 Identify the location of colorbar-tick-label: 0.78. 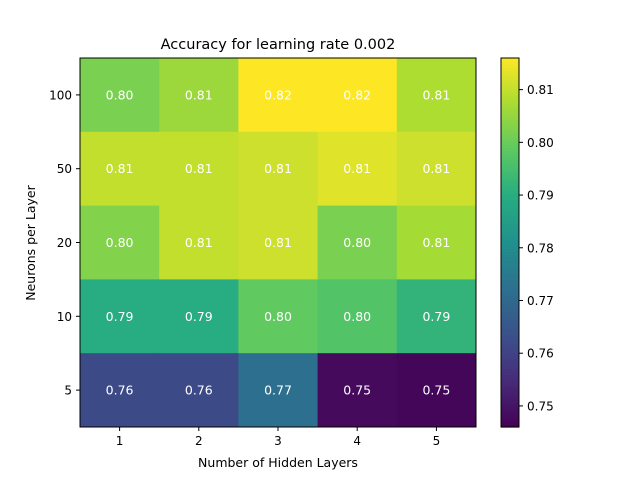
(540, 248).